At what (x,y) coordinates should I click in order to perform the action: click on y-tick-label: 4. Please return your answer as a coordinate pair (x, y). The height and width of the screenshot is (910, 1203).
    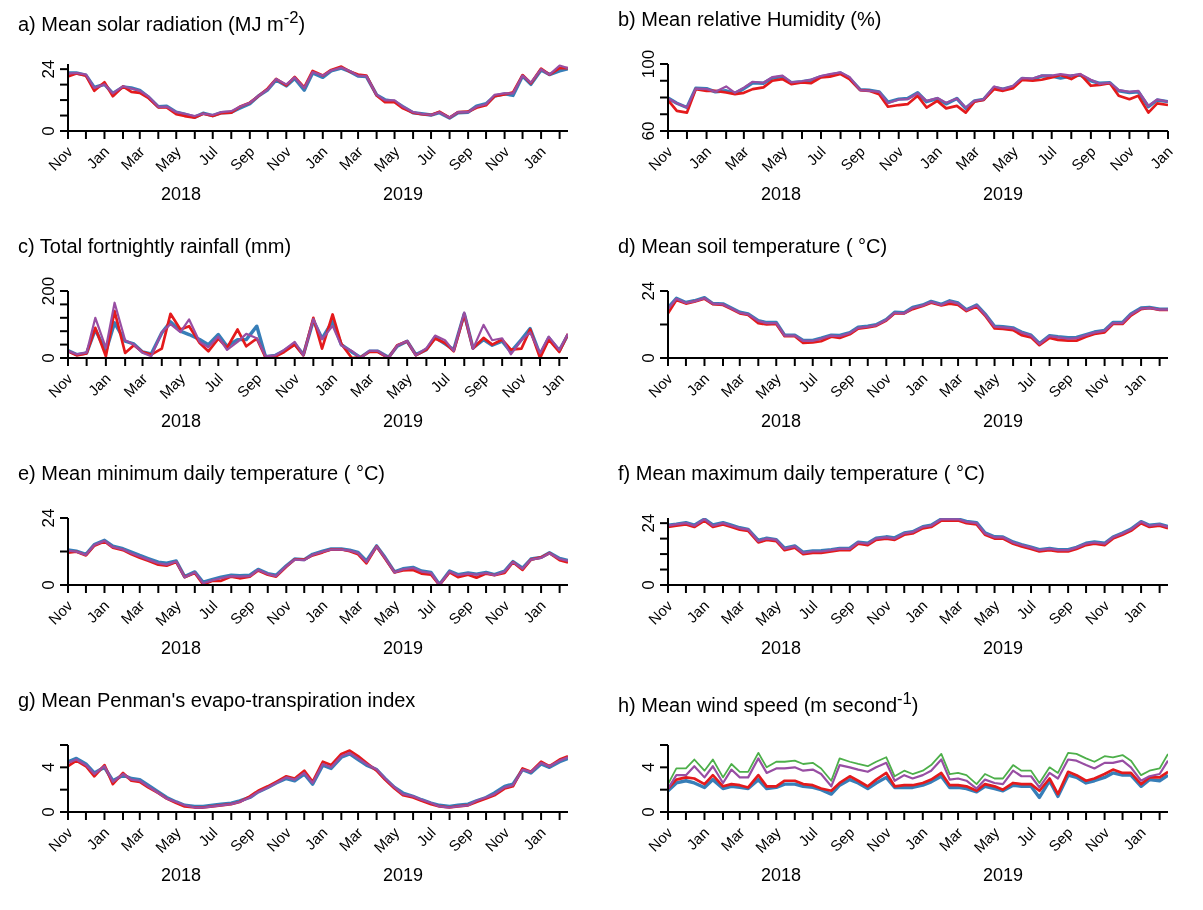
    Looking at the image, I should click on (648, 767).